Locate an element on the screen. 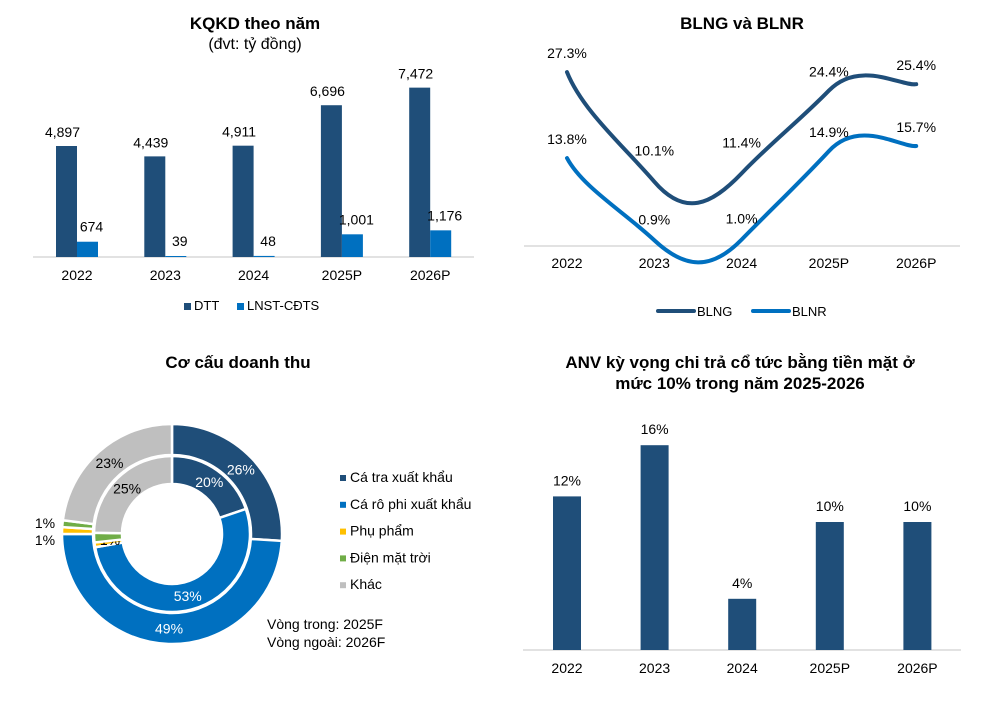 The height and width of the screenshot is (706, 981). bar-dtt-2025P is located at coordinates (331, 181).